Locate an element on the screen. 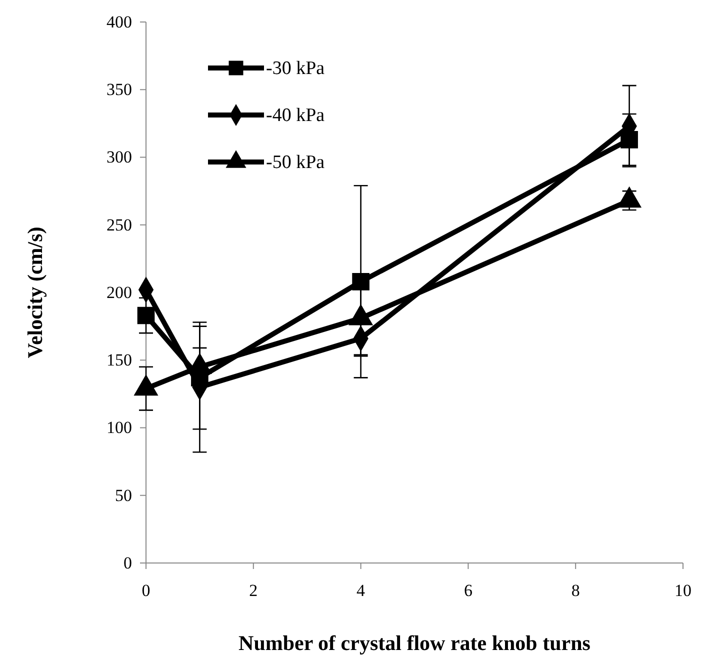 The height and width of the screenshot is (662, 704). x-tick-label: 8 is located at coordinates (575, 590).